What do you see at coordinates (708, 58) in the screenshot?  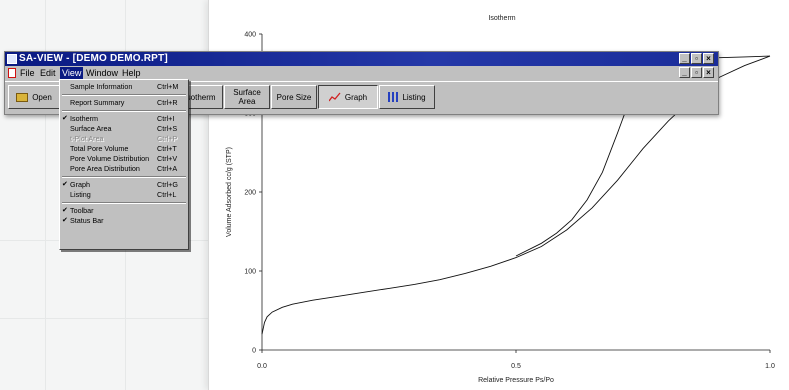 I see `close-button: ×` at bounding box center [708, 58].